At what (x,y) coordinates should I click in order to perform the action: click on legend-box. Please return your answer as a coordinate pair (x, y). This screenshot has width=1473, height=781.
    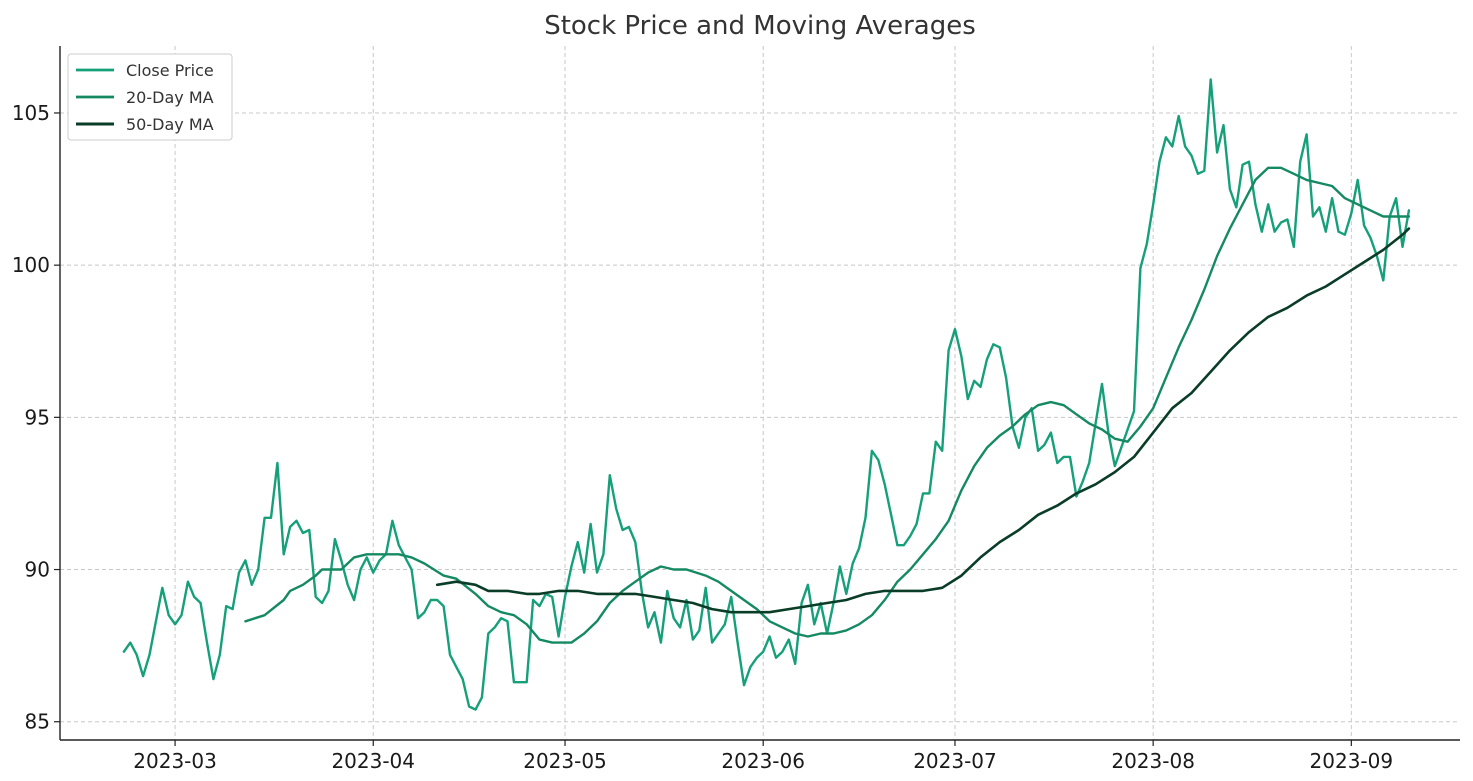
    Looking at the image, I should click on (150, 97).